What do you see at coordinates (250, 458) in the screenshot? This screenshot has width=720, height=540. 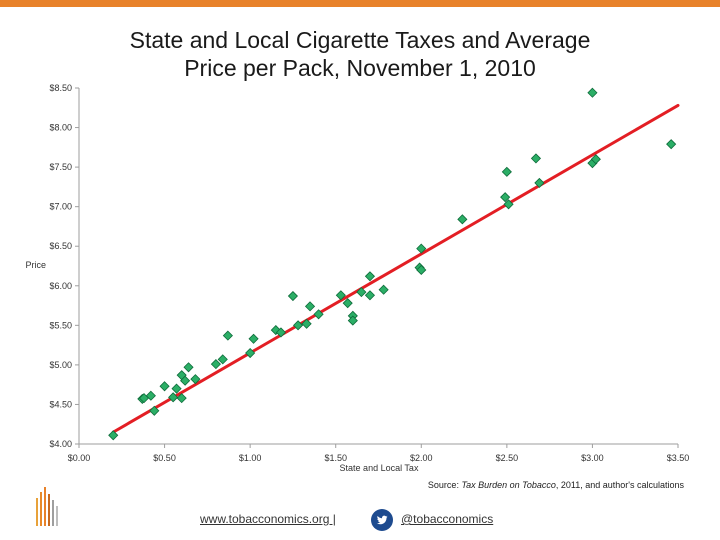 I see `x-tick-label: $1.00` at bounding box center [250, 458].